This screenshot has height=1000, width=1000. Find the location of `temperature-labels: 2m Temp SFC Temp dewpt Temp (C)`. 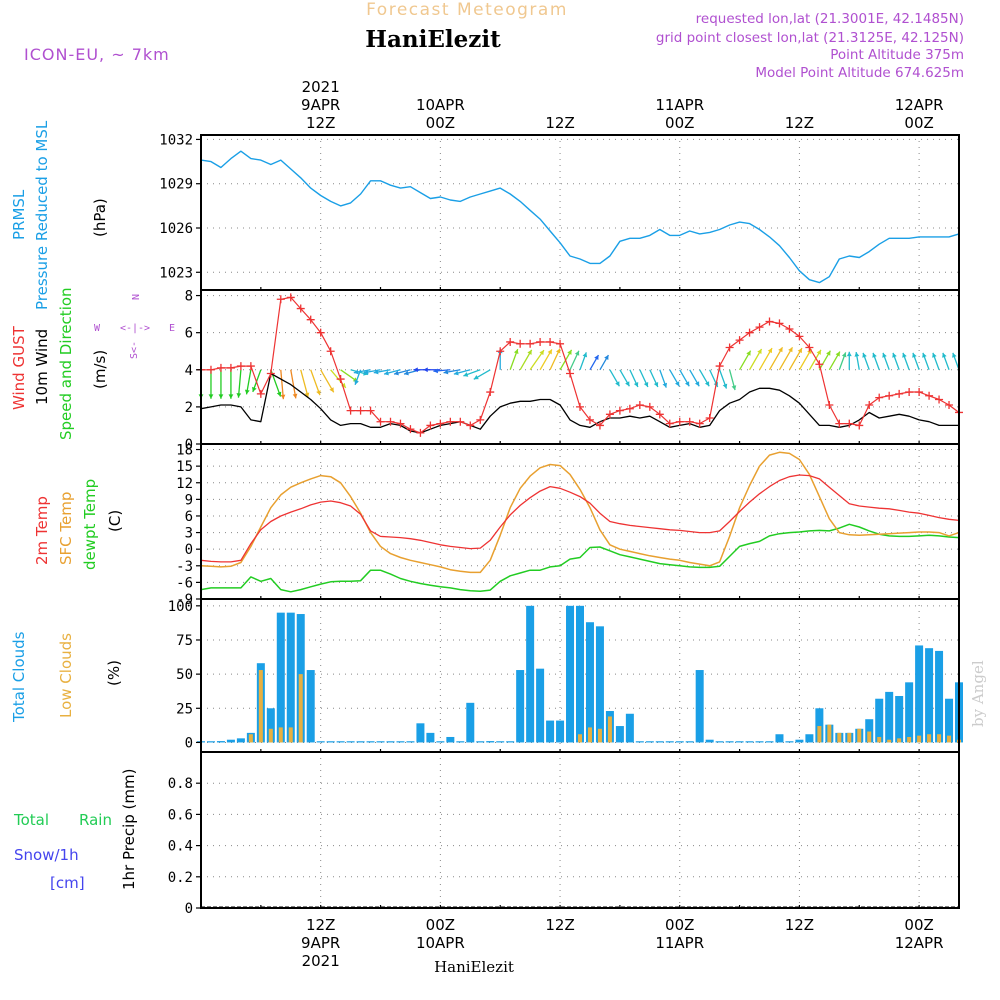

temperature-labels: 2m Temp SFC Temp dewpt Temp (C) is located at coordinates (78, 524).